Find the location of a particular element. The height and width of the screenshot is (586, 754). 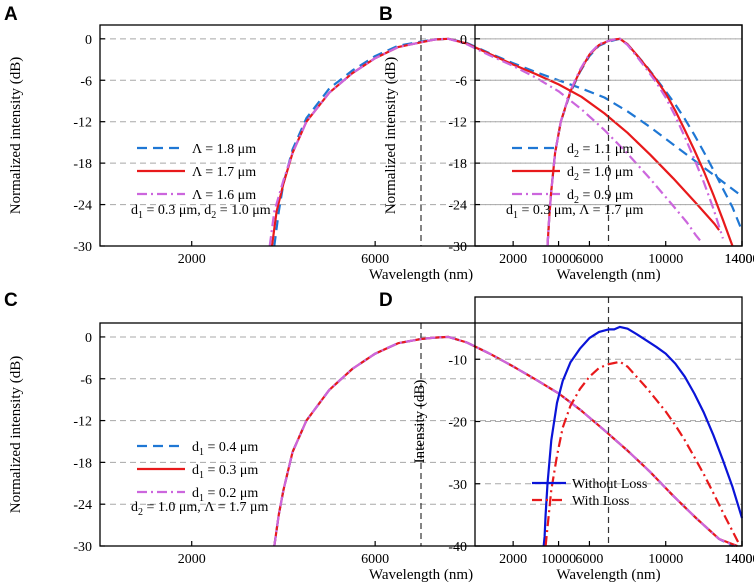

panel-c-y-tick-label: -24 is located at coordinates (82, 505).